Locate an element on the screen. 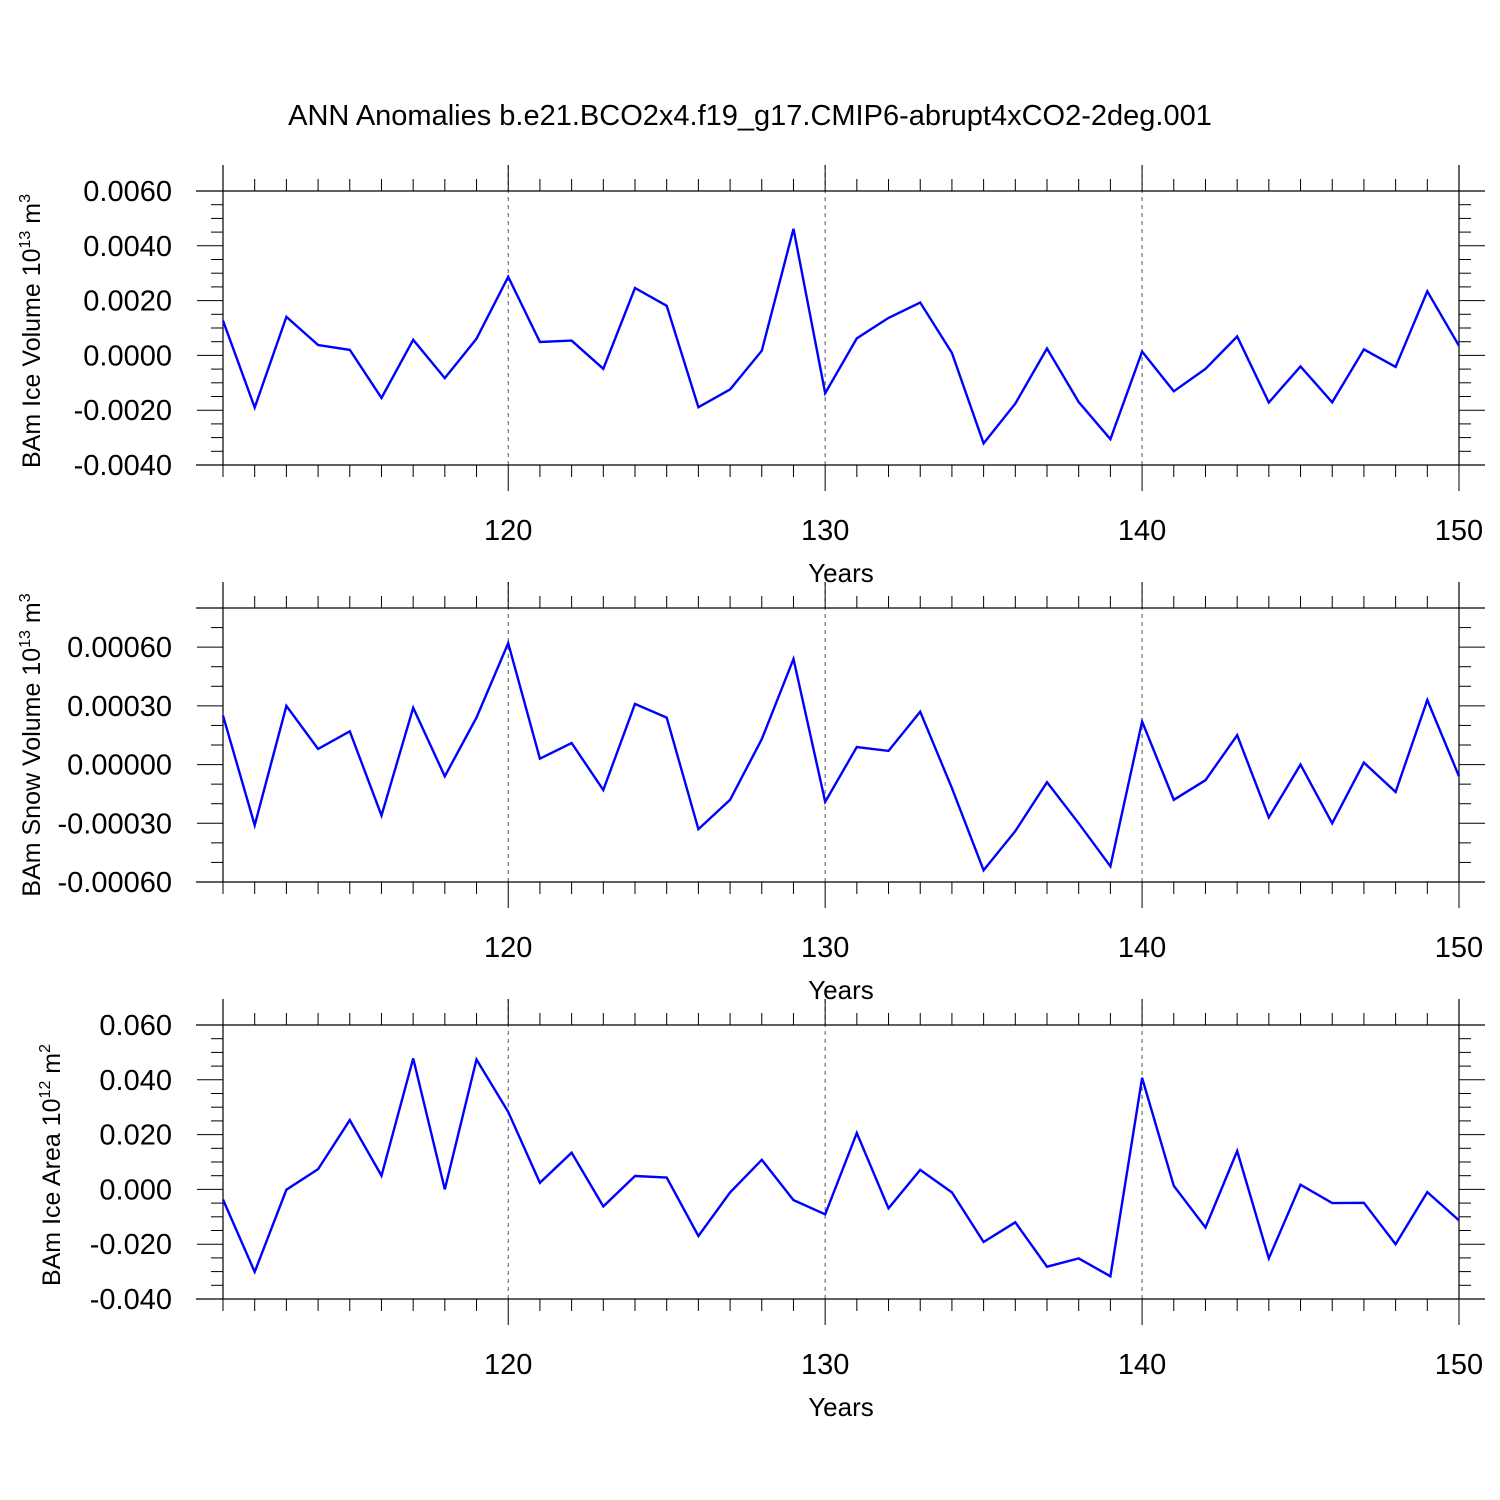 The height and width of the screenshot is (1500, 1500). y-tick-label: -0.0040 is located at coordinates (123, 466).